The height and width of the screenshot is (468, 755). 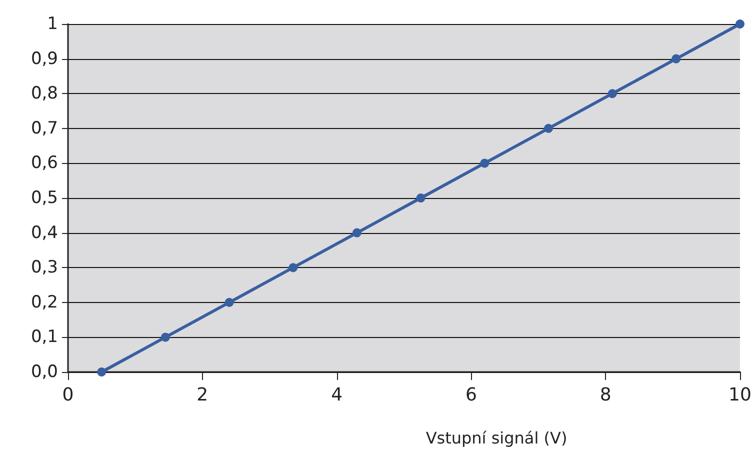 What do you see at coordinates (44, 94) in the screenshot?
I see `y-tick-label: 0,8` at bounding box center [44, 94].